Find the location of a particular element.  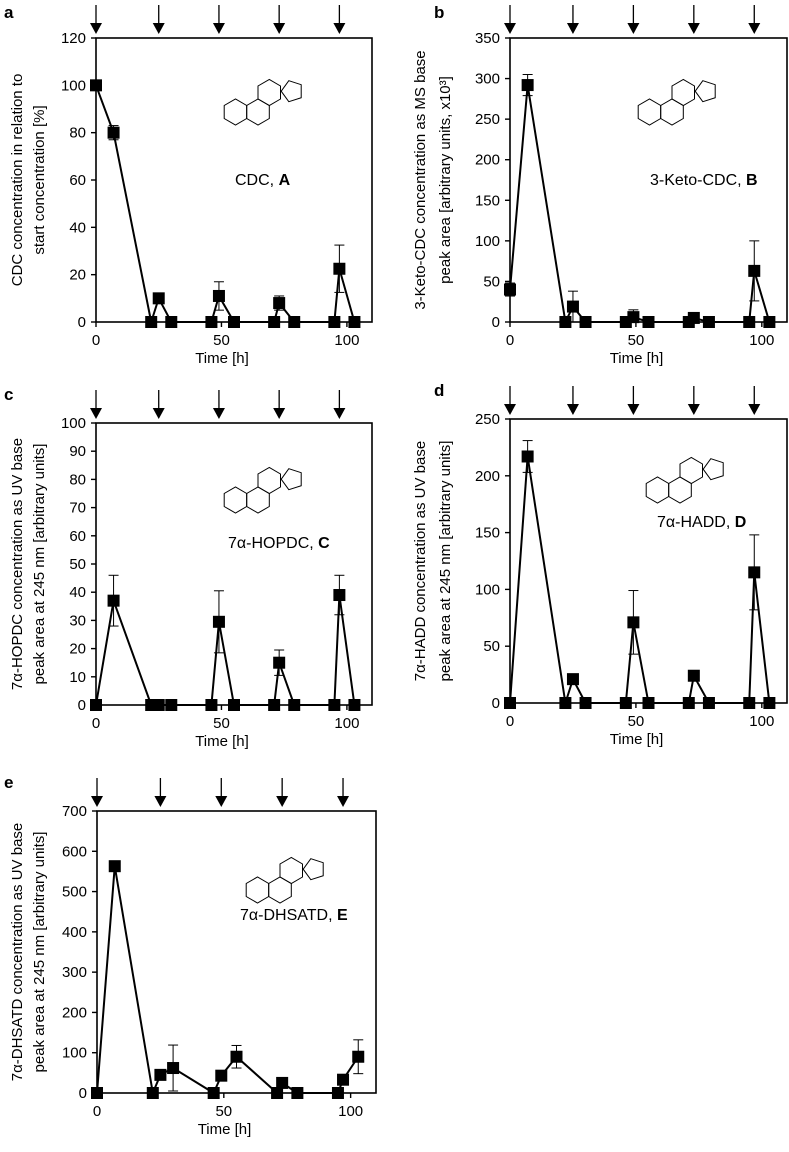

y-tick-label: 60 is located at coordinates (77, 536).